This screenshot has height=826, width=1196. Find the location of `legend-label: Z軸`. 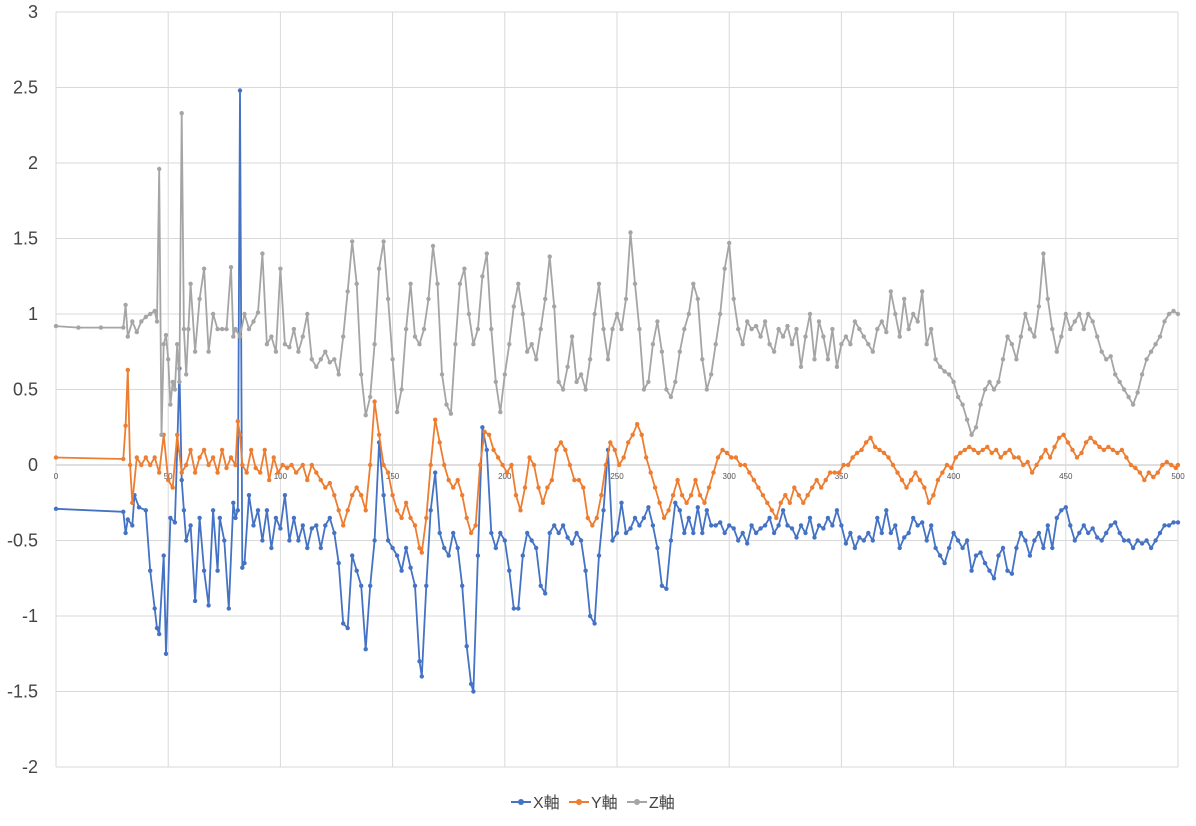

legend-label: Z軸 is located at coordinates (662, 803).